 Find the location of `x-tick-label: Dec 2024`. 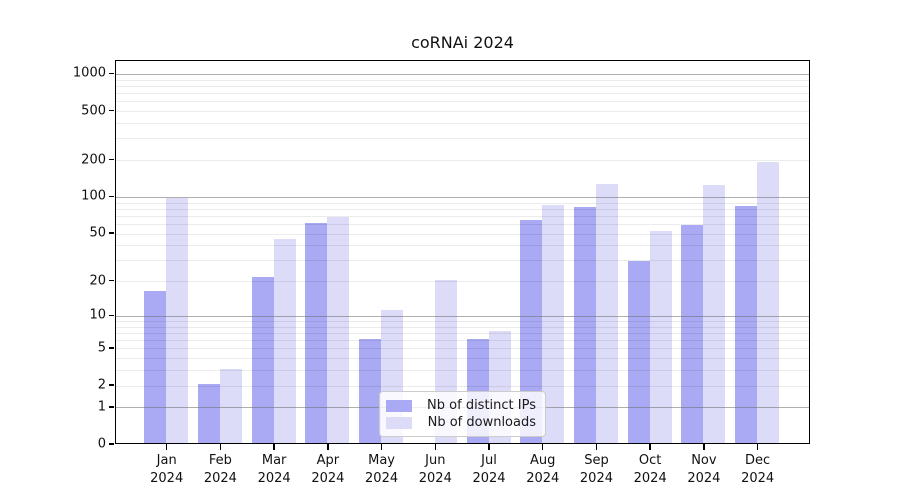

x-tick-label: Dec 2024 is located at coordinates (758, 469).